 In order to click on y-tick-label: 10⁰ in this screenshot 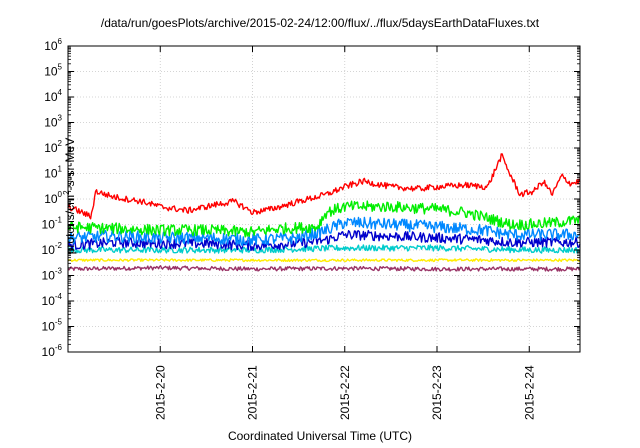, I will do `click(53, 198)`.